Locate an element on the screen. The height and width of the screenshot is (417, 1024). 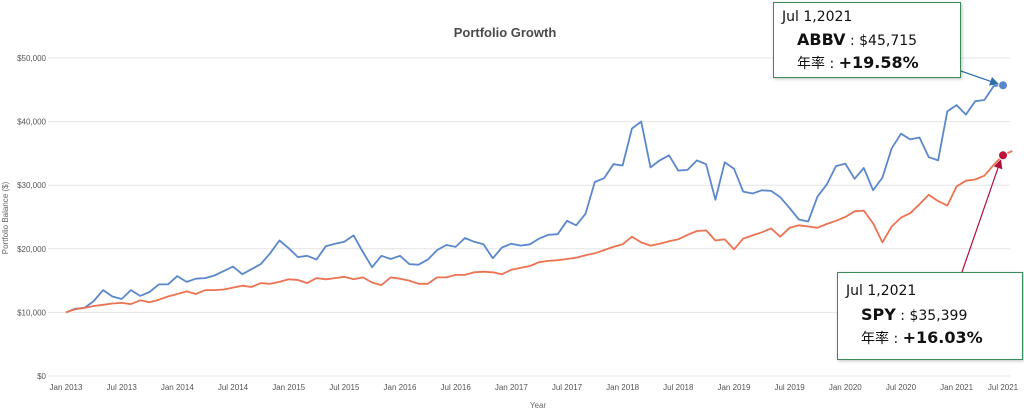
x-tick-label: Jul 2019 is located at coordinates (789, 387).